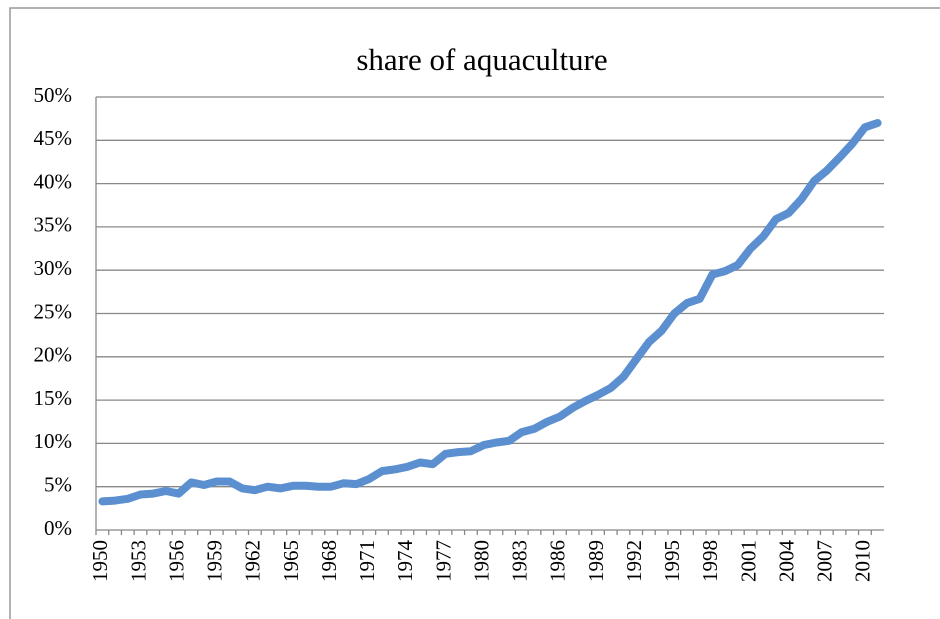 This screenshot has height=619, width=940. I want to click on y-tick-label: 35%, so click(53, 225).